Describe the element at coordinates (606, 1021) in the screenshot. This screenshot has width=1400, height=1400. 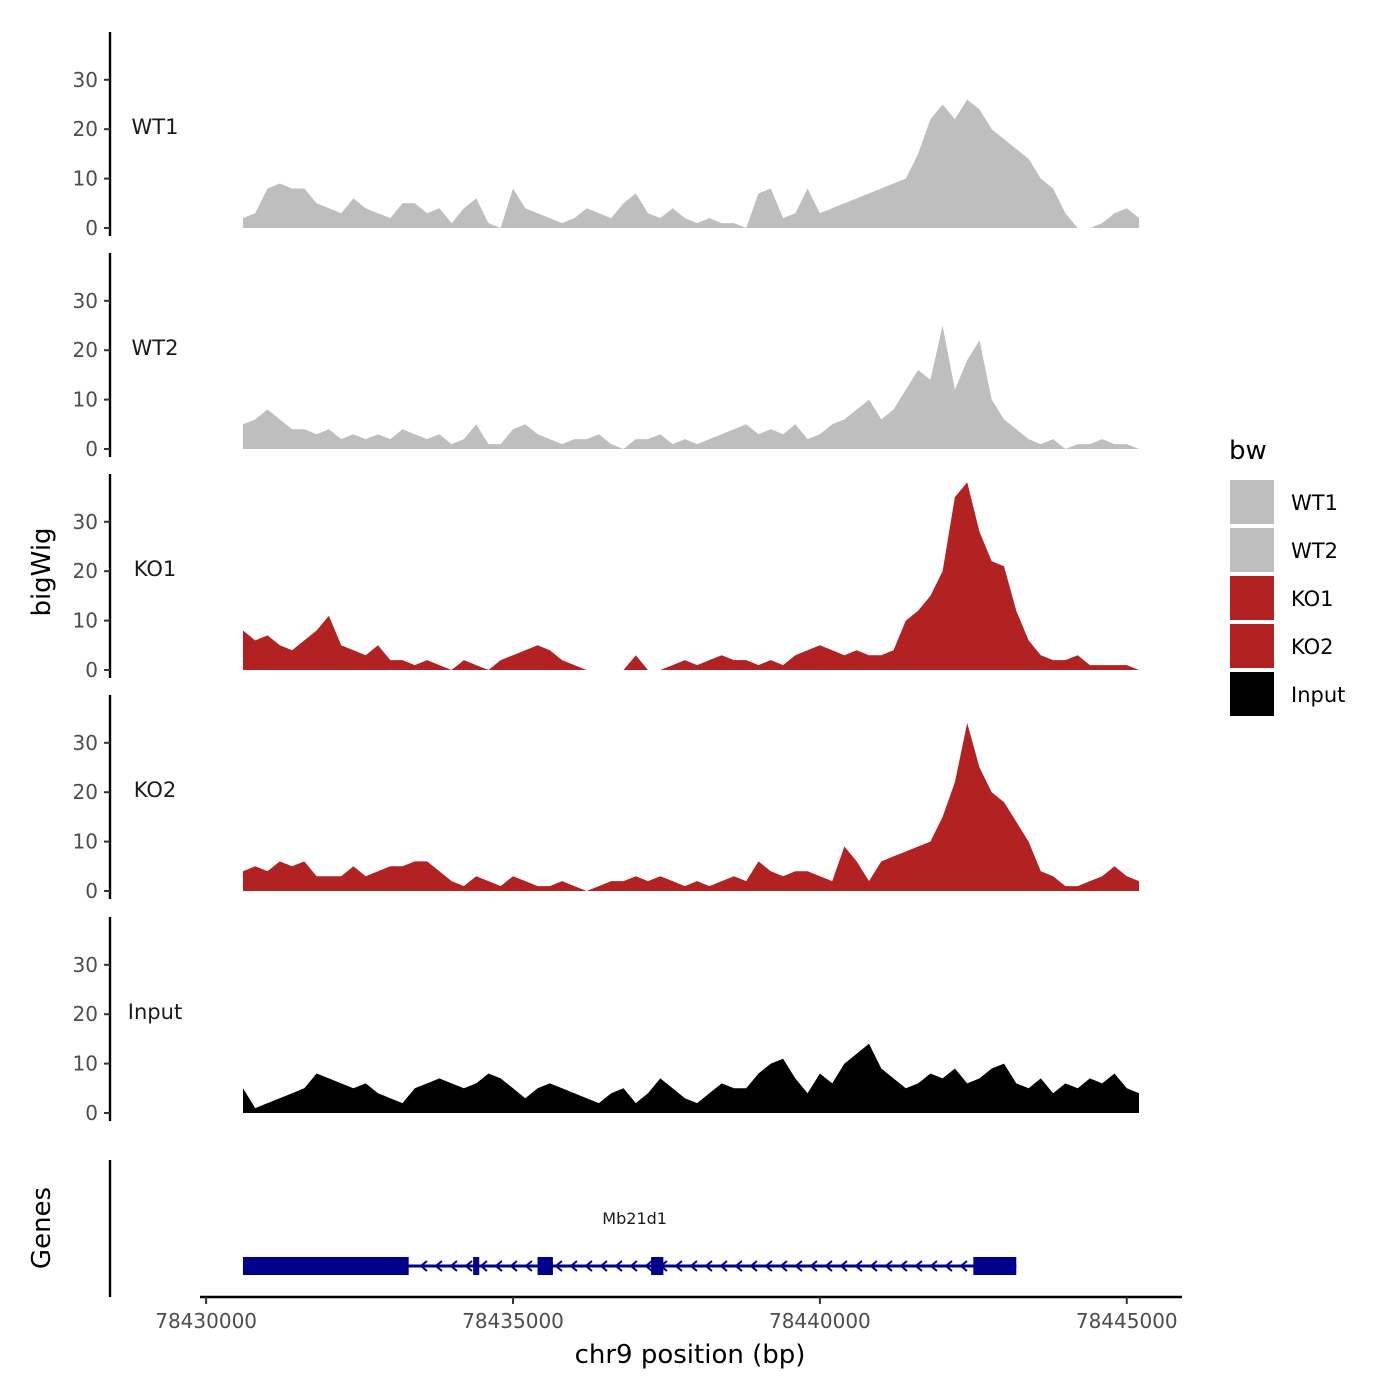
I see `track-input: 0 10 20 30 Input` at that location.